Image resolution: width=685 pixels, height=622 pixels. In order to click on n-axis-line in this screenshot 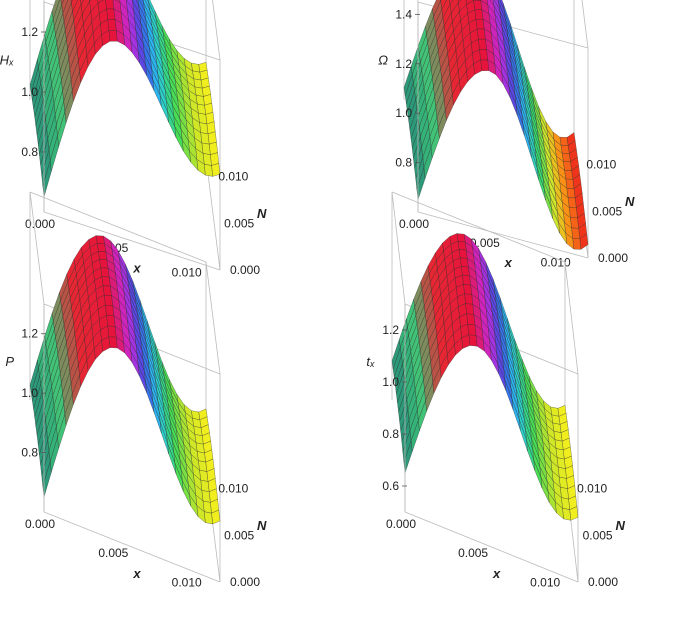, I will do `click(213, 214)`.